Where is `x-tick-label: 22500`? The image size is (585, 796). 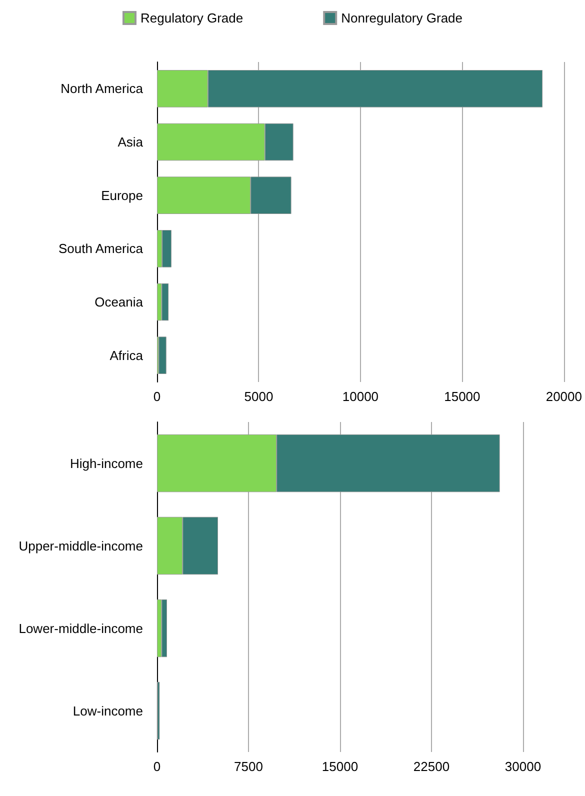 x-tick-label: 22500 is located at coordinates (431, 766).